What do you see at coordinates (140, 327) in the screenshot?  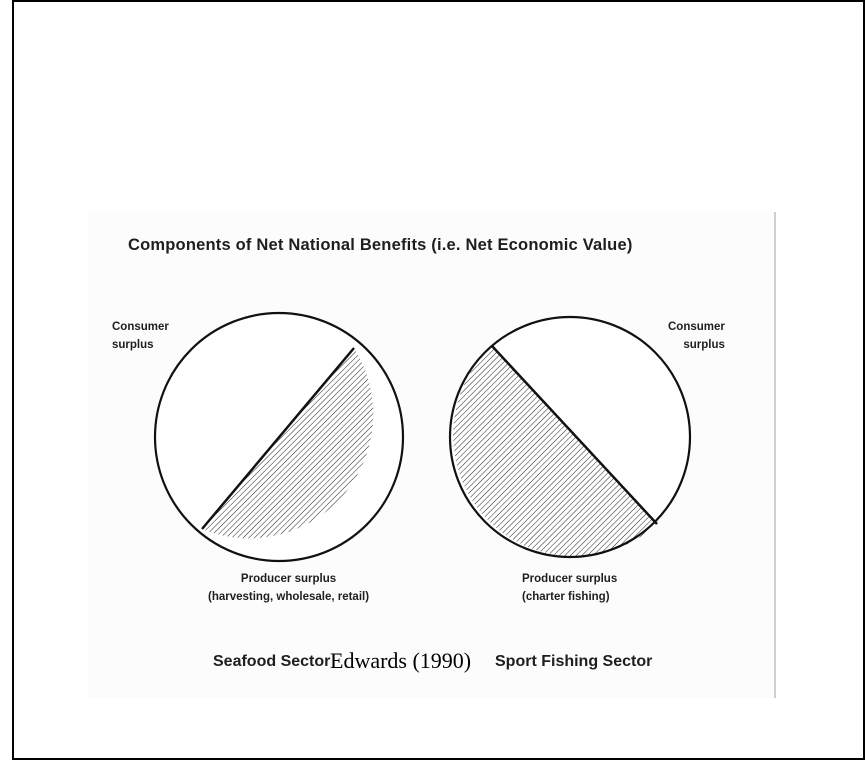 I see `seafood-consumer-label-line1: Consumer` at bounding box center [140, 327].